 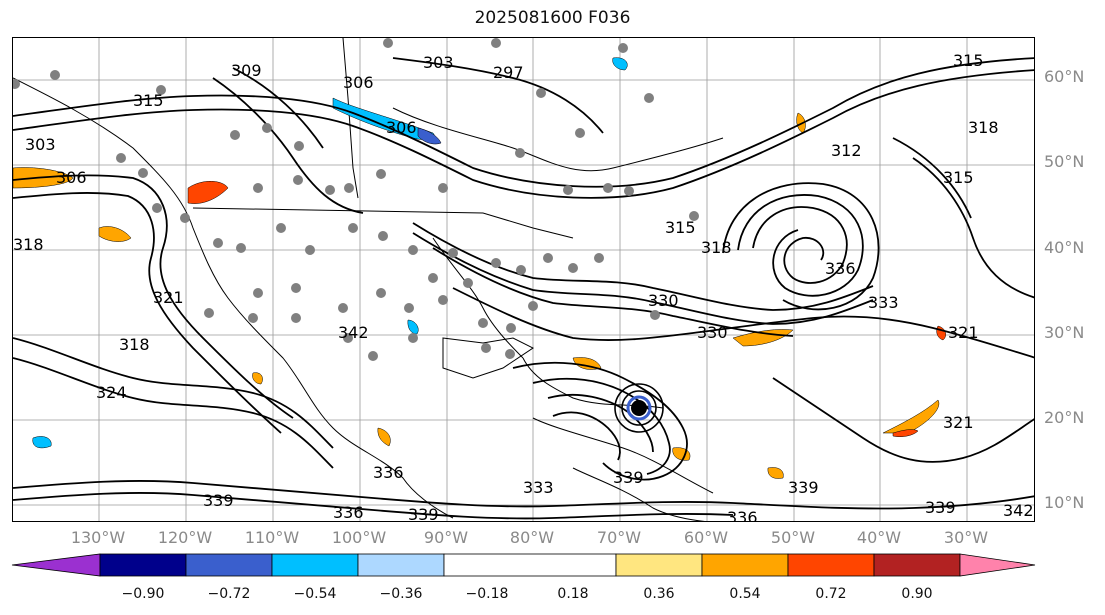 What do you see at coordinates (552, 18) in the screenshot?
I see `map-title: 2025081600 F036` at bounding box center [552, 18].